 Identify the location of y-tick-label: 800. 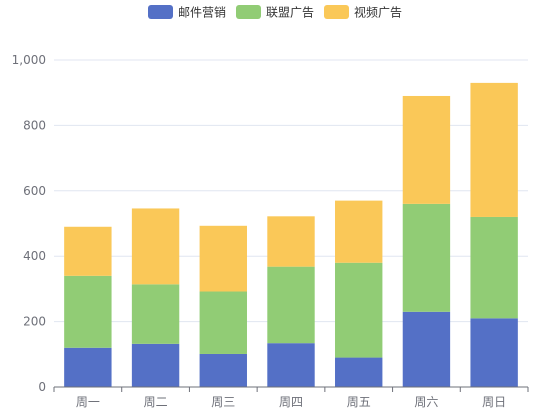
(34, 125).